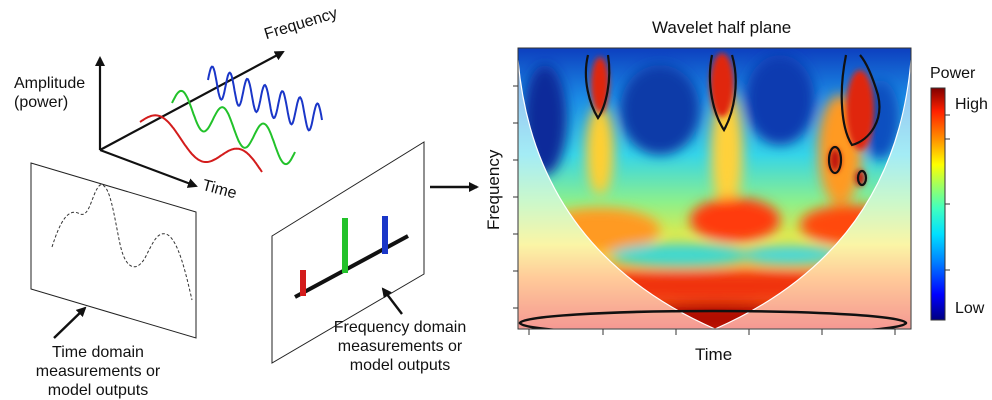 The width and height of the screenshot is (992, 400). Describe the element at coordinates (345, 245) in the screenshot. I see `frequency-bar-green` at that location.